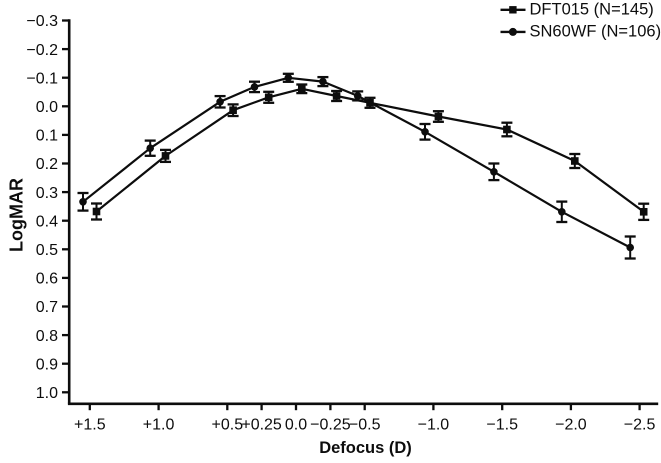 The width and height of the screenshot is (661, 463). Describe the element at coordinates (595, 32) in the screenshot. I see `svg-text: SN60WF (N=106)` at that location.